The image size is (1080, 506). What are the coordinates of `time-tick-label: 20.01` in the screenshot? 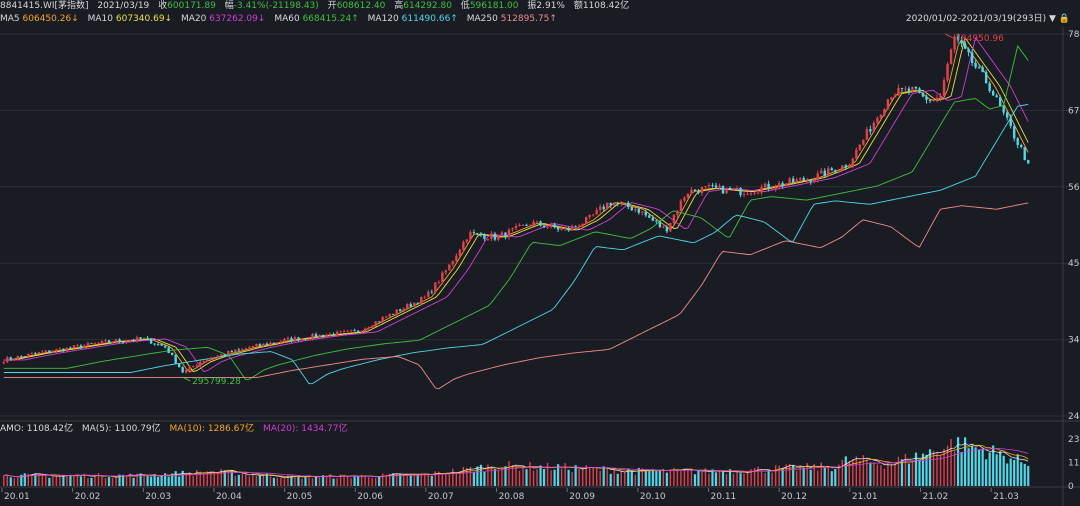 It's located at (17, 497).